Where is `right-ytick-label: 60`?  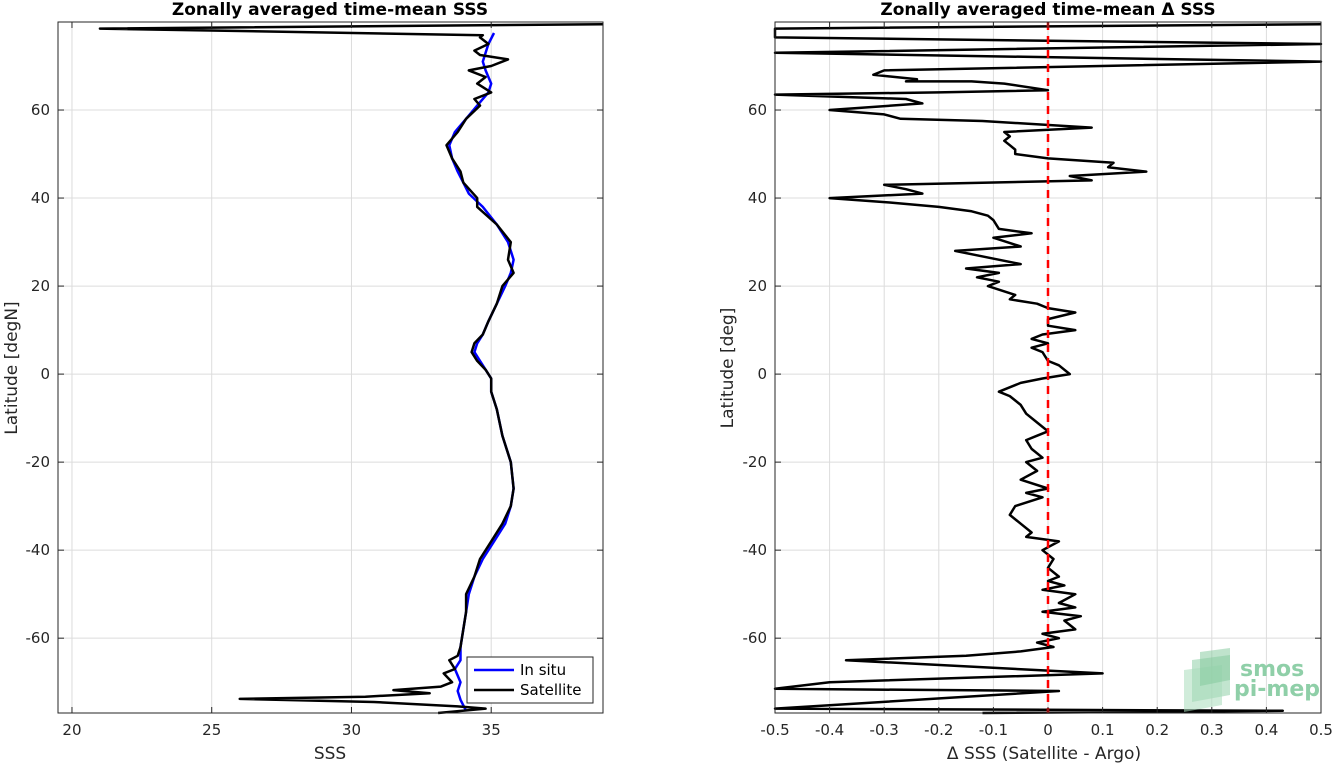
right-ytick-label: 60 is located at coordinates (757, 110).